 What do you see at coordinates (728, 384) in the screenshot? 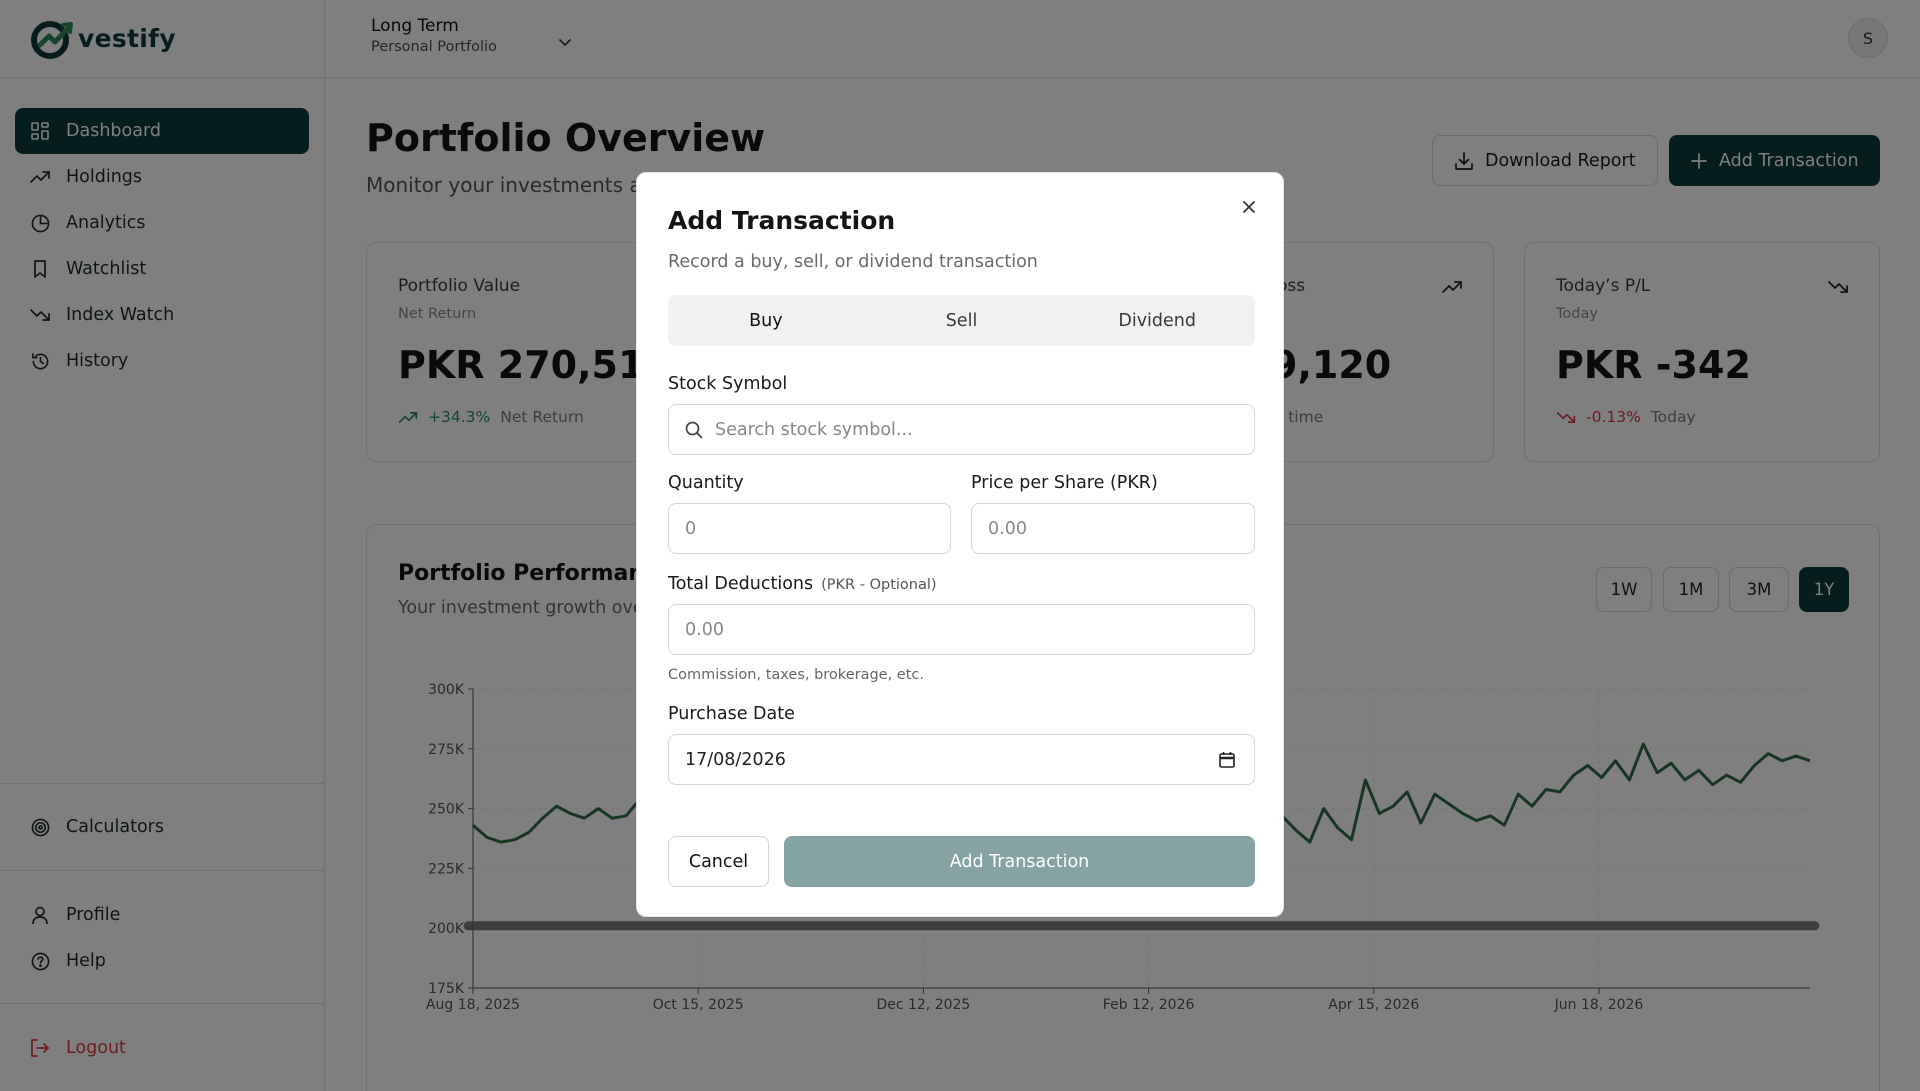
I see `stock-symbol-label: Stock Symbol` at bounding box center [728, 384].